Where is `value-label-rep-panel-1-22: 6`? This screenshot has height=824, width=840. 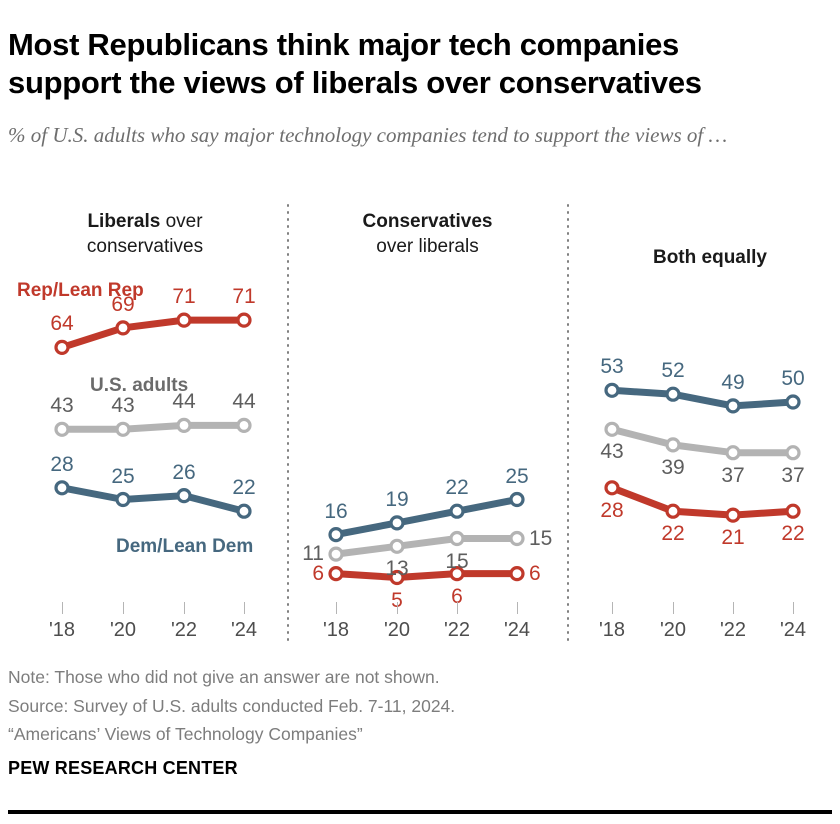 value-label-rep-panel-1-22: 6 is located at coordinates (457, 596).